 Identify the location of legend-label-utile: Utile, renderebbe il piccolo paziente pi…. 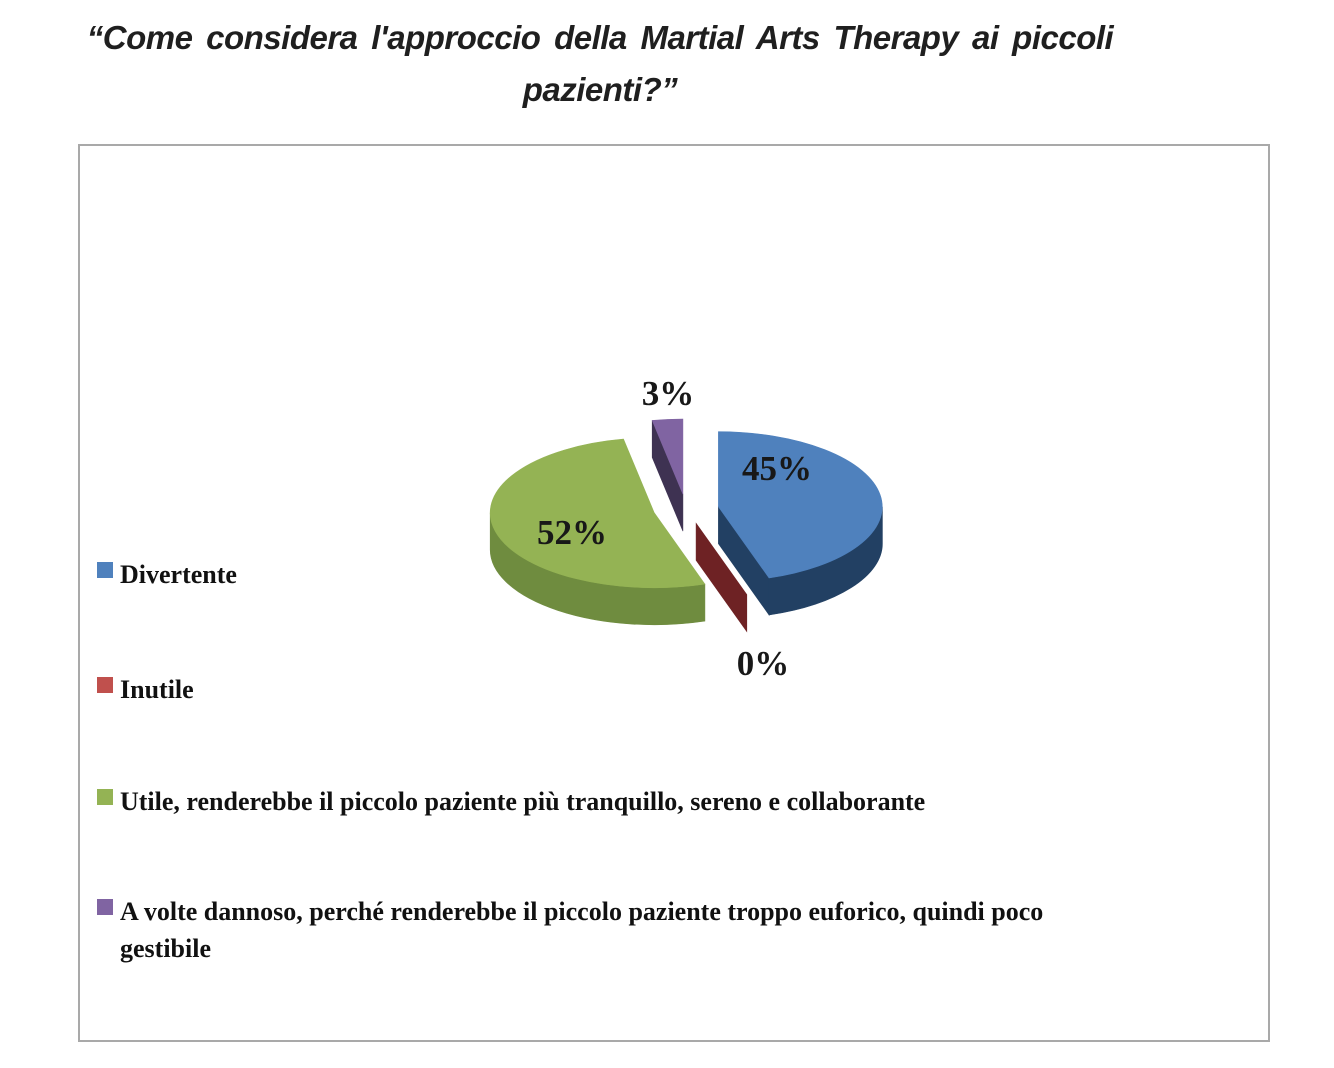
(523, 801).